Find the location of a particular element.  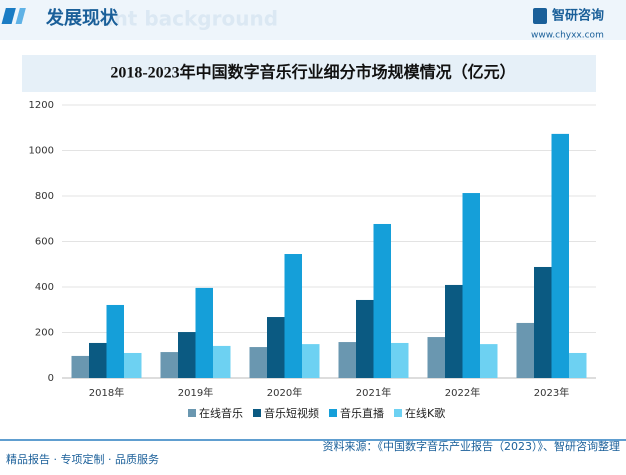

legend-label: 音乐短视频 is located at coordinates (291, 413).